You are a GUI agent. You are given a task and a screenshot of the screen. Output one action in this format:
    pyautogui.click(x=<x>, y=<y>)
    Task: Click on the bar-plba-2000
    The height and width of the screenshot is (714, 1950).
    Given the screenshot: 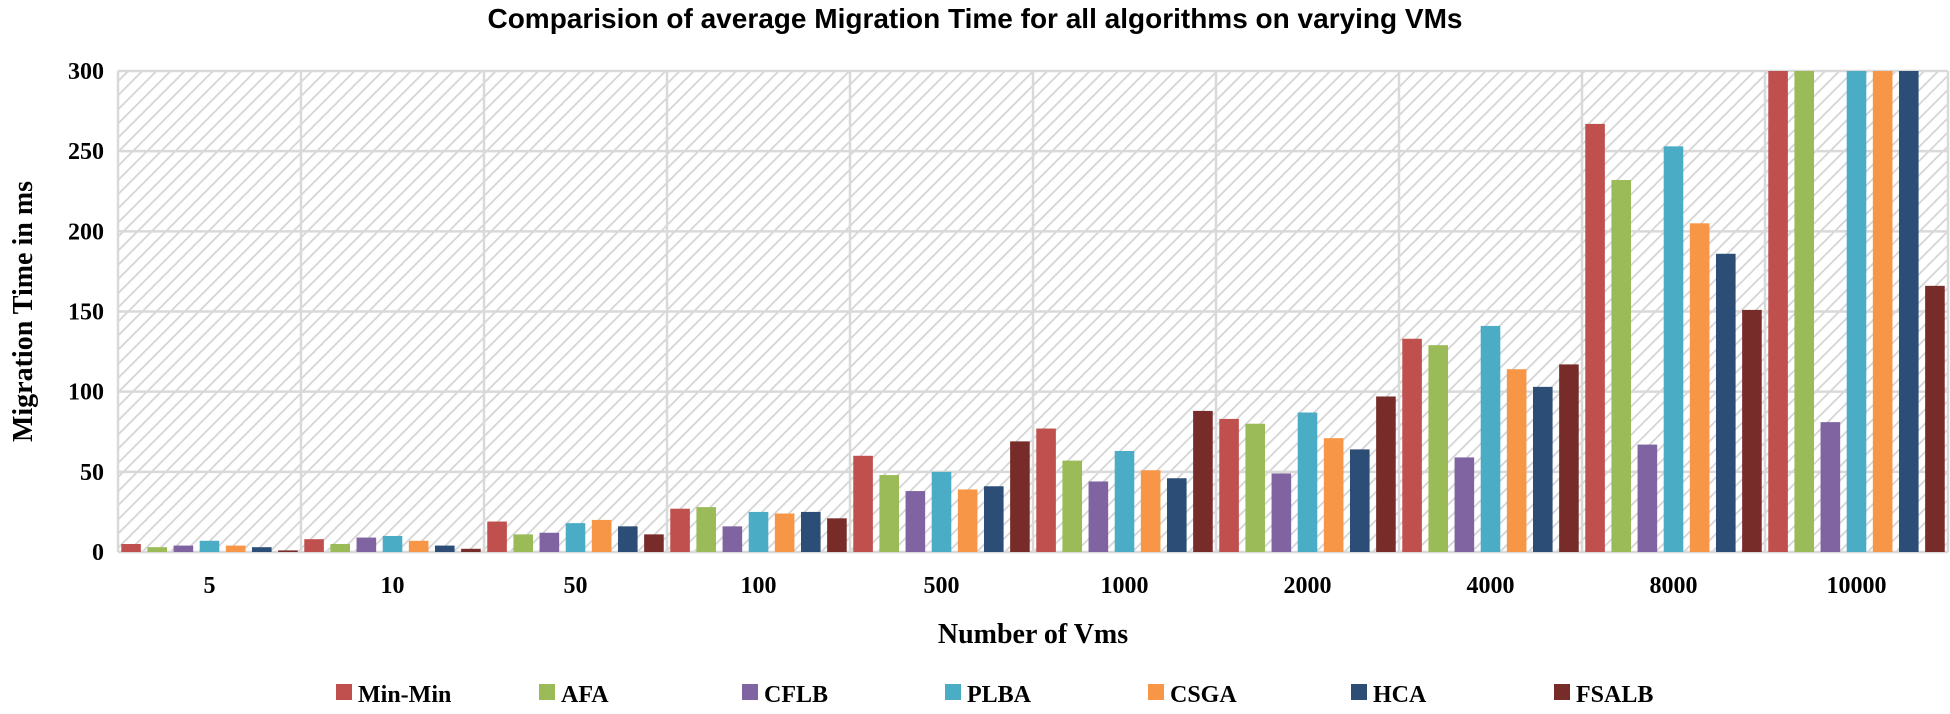 What is the action you would take?
    pyautogui.click(x=1307, y=482)
    